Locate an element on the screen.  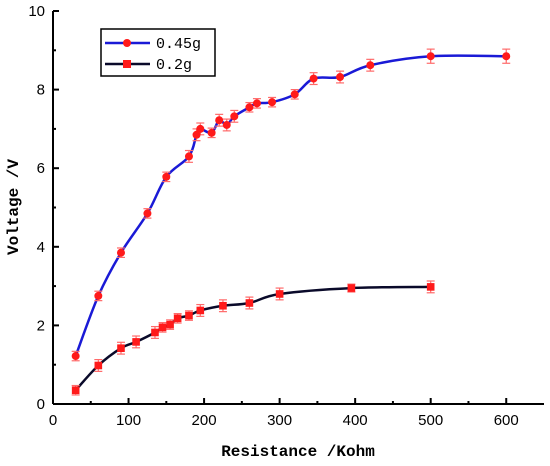
legend: 0.45g 0.2g is located at coordinates (158, 52).